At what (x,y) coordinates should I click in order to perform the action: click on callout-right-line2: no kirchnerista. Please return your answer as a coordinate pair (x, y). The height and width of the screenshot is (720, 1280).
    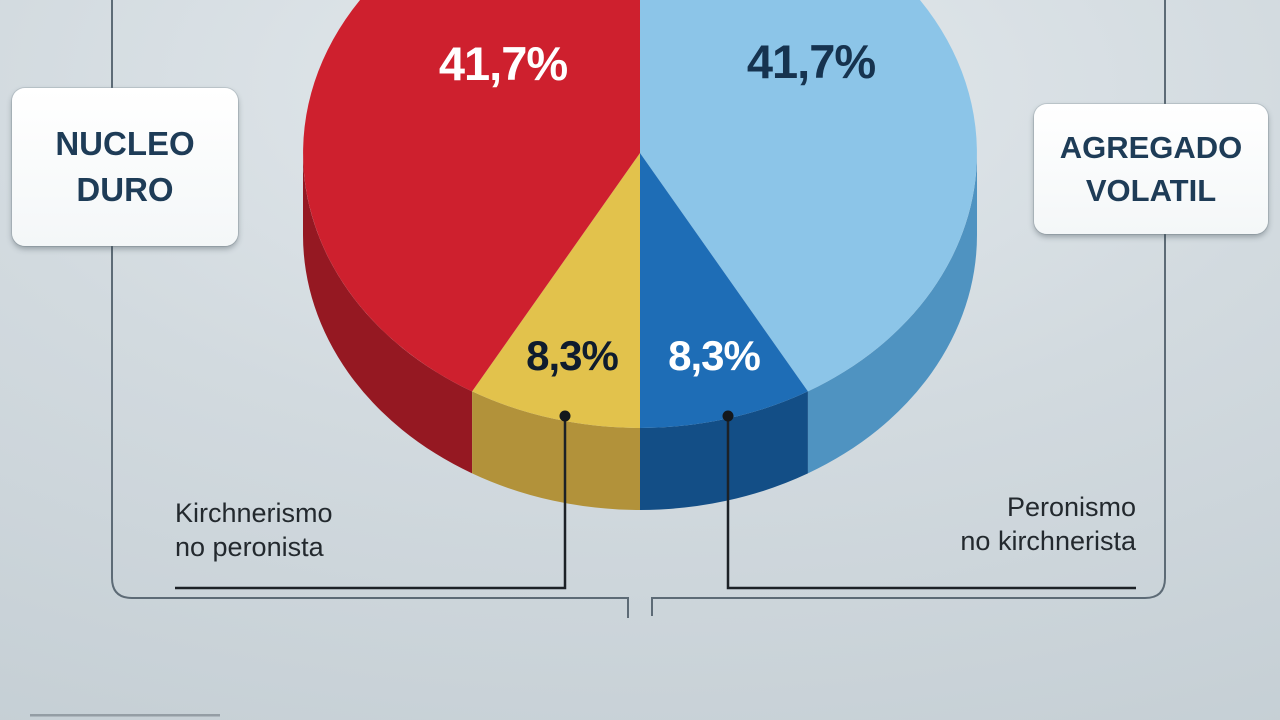
    Looking at the image, I should click on (1048, 541).